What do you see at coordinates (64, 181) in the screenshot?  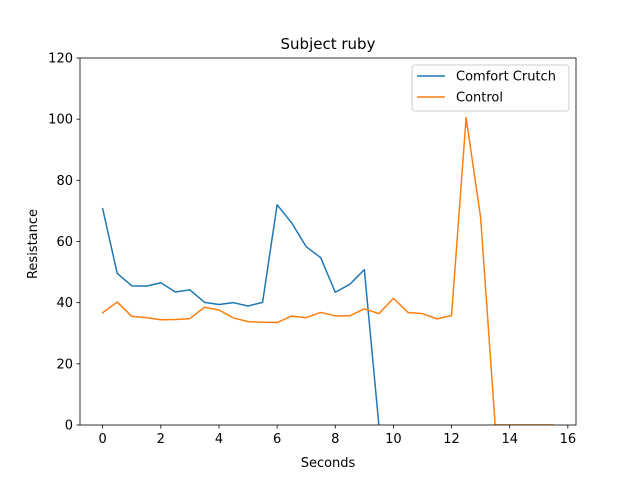 I see `y-tick-label: 80` at bounding box center [64, 181].